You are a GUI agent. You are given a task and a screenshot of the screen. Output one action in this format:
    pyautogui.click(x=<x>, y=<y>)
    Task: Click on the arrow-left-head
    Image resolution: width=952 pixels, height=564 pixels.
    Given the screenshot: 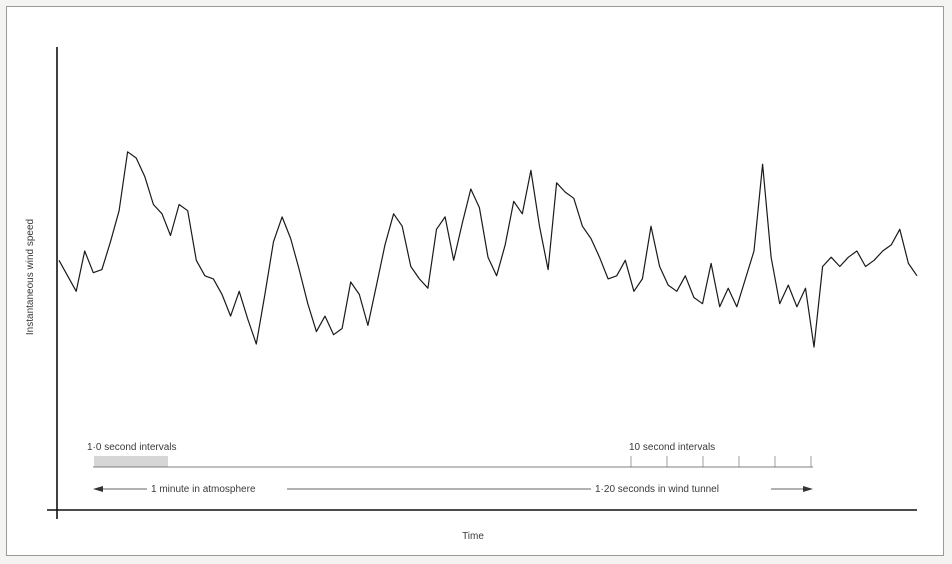 What is the action you would take?
    pyautogui.click(x=98, y=489)
    